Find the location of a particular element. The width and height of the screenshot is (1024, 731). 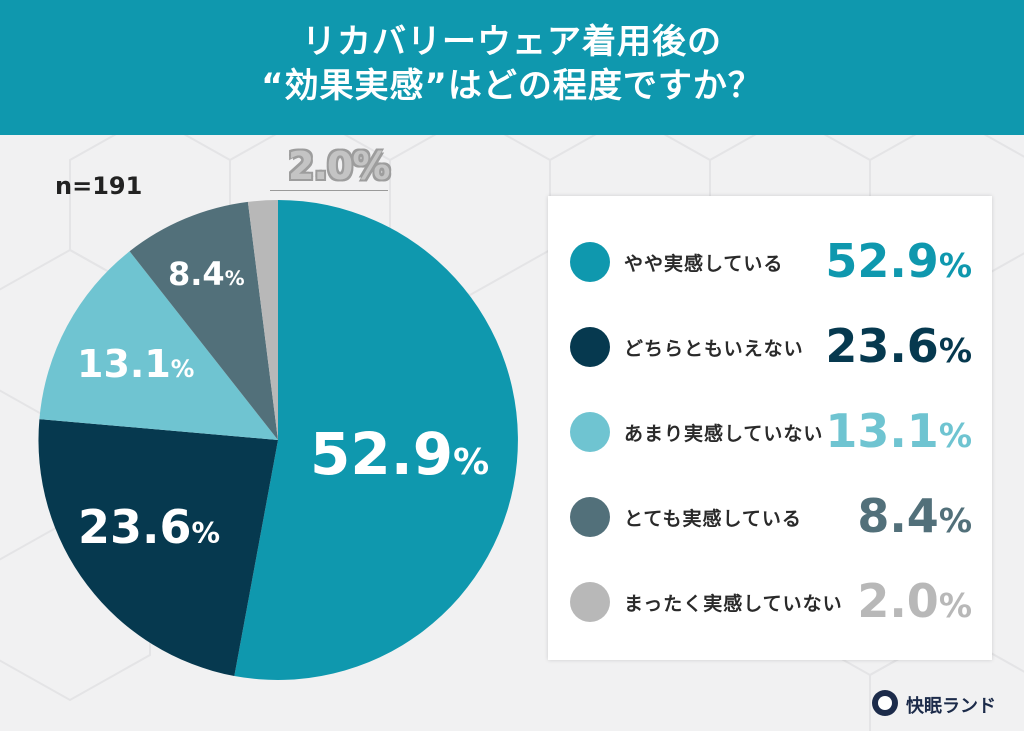

title-line-2: “効果実感”はどの程度ですか？ is located at coordinates (512, 86).